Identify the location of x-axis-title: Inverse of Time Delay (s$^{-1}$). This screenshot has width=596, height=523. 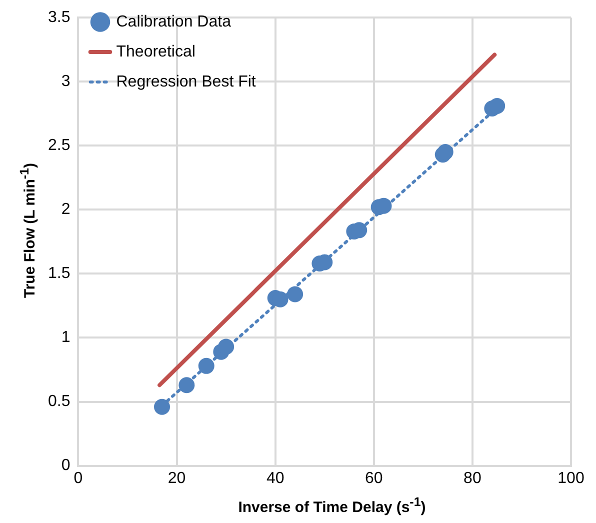
(332, 505).